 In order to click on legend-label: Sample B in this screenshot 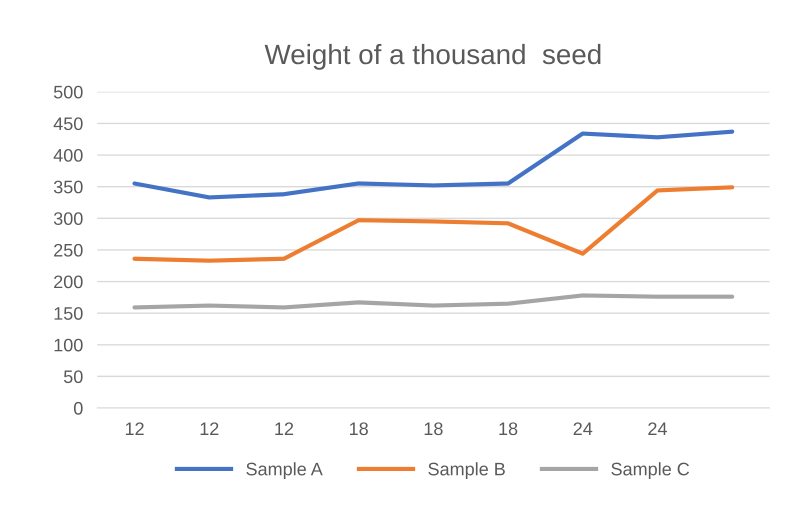, I will do `click(466, 471)`.